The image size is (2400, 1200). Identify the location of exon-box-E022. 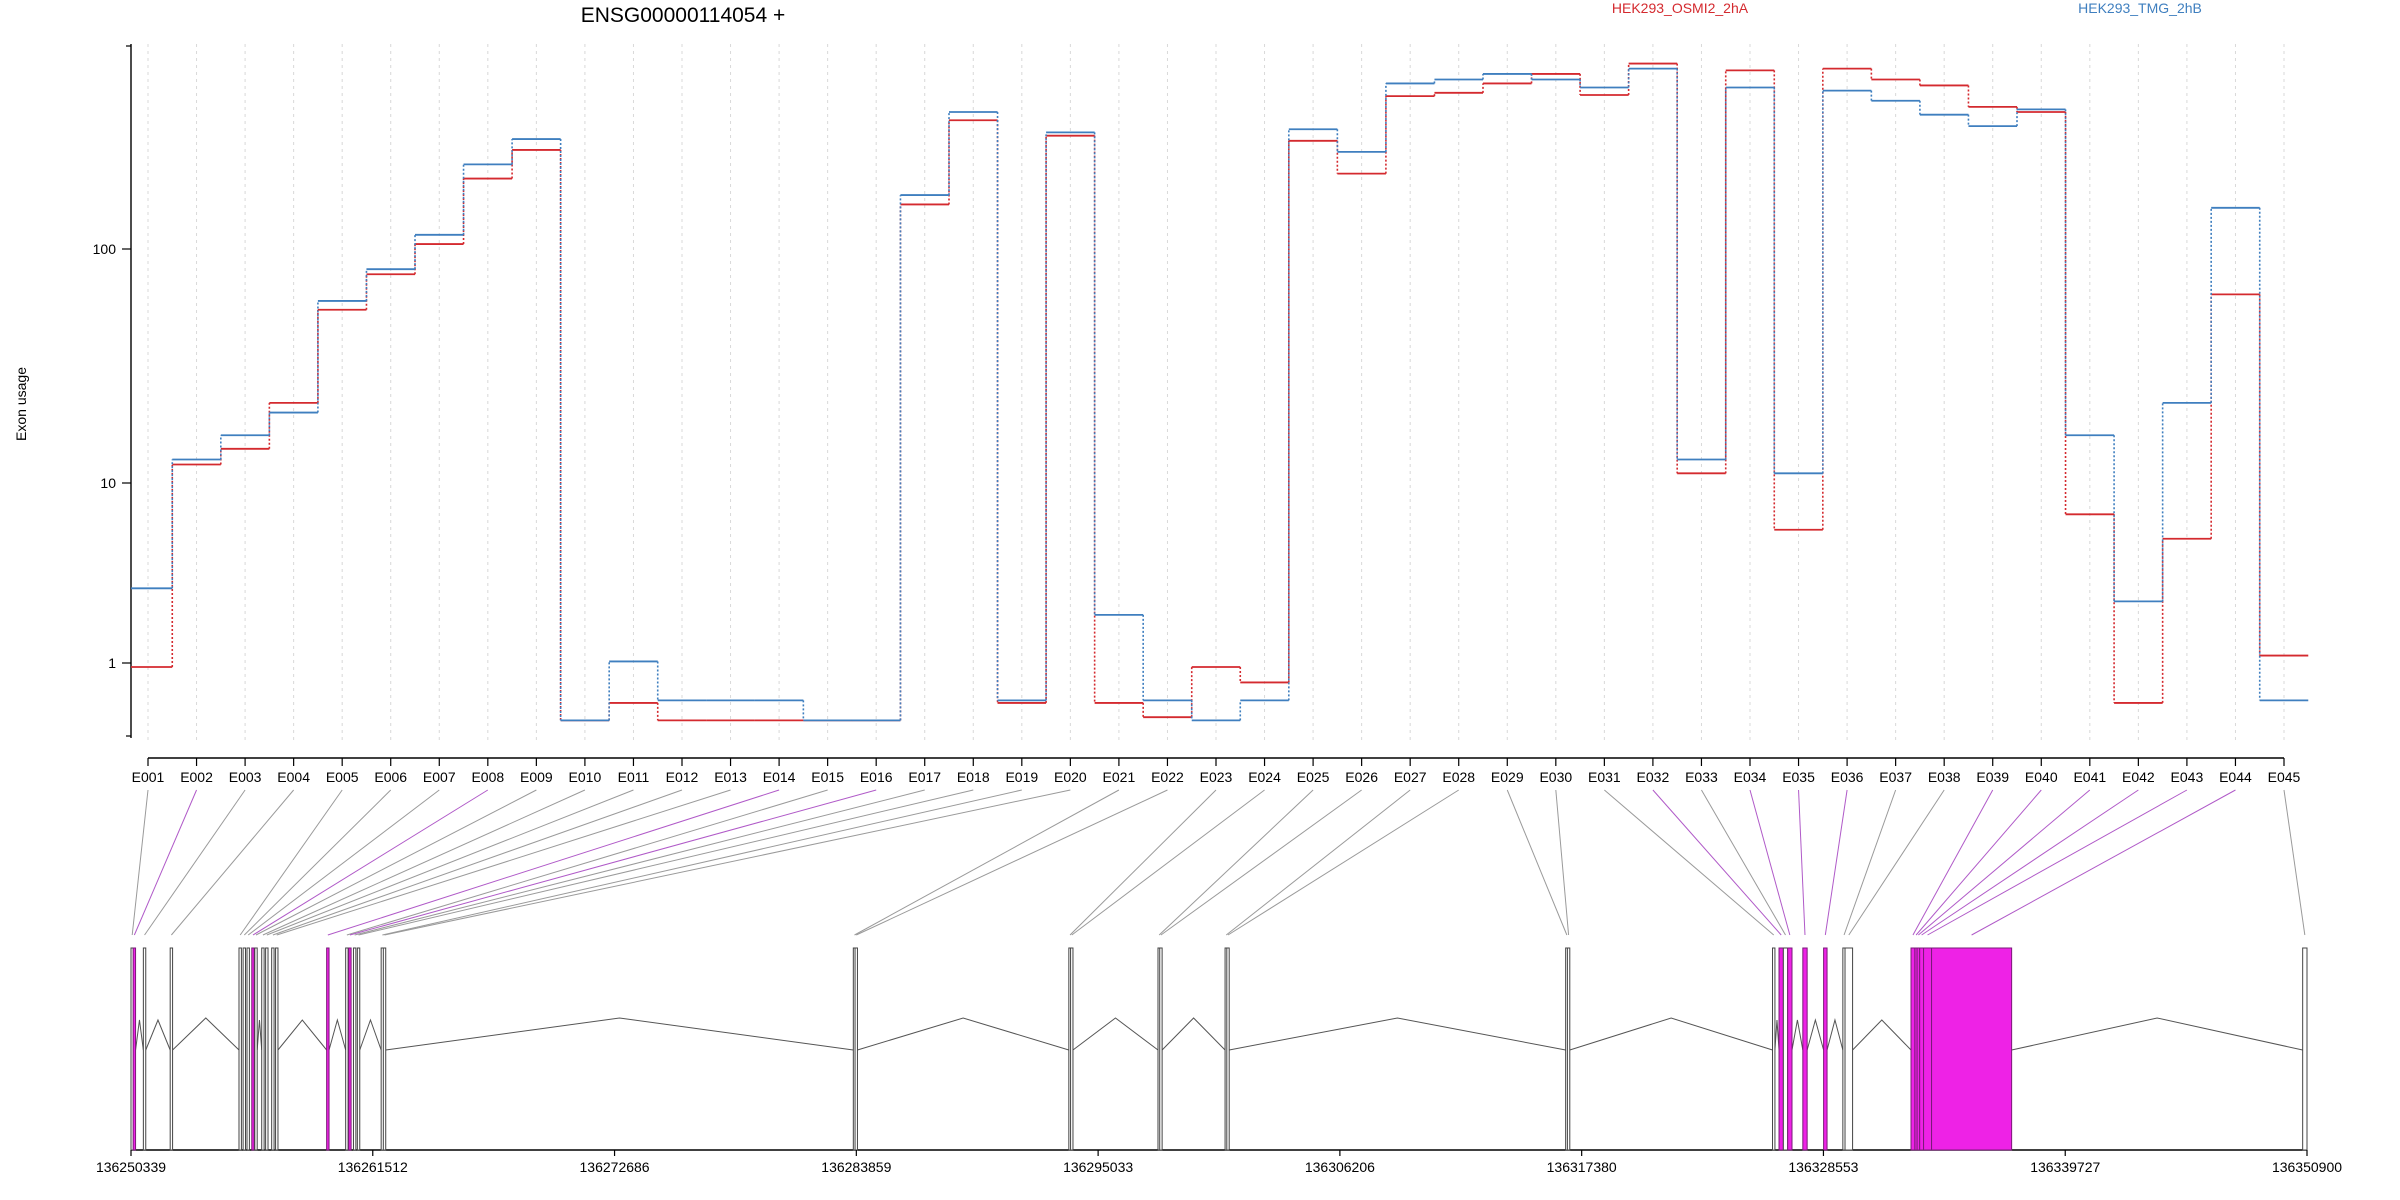
(856, 1049).